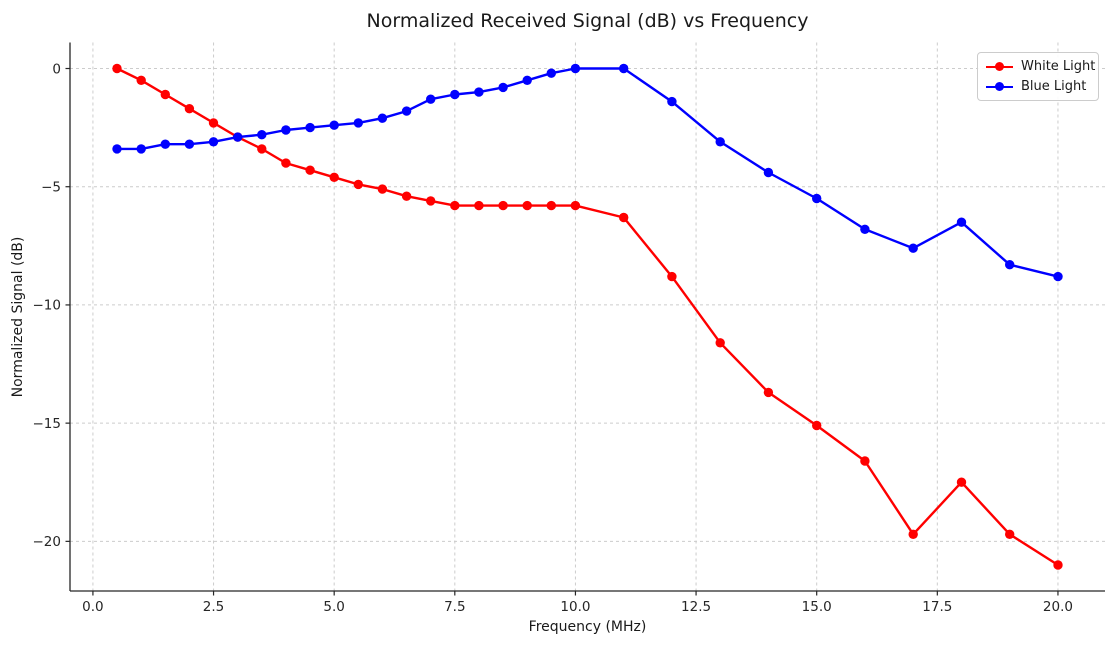 Image resolution: width=1118 pixels, height=656 pixels. What do you see at coordinates (587, 627) in the screenshot?
I see `x-axis-label: Frequency (MHz)` at bounding box center [587, 627].